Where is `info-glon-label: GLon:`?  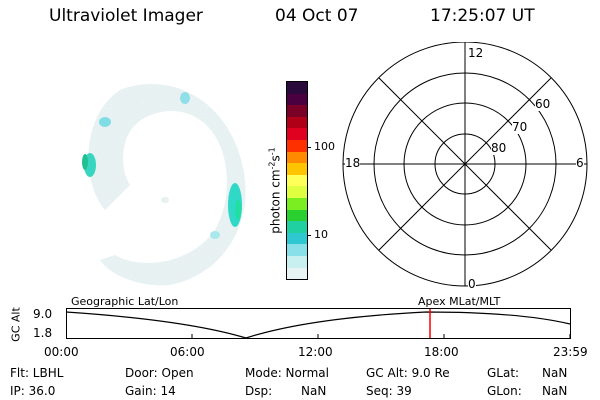
info-glon-label: GLon: is located at coordinates (504, 391).